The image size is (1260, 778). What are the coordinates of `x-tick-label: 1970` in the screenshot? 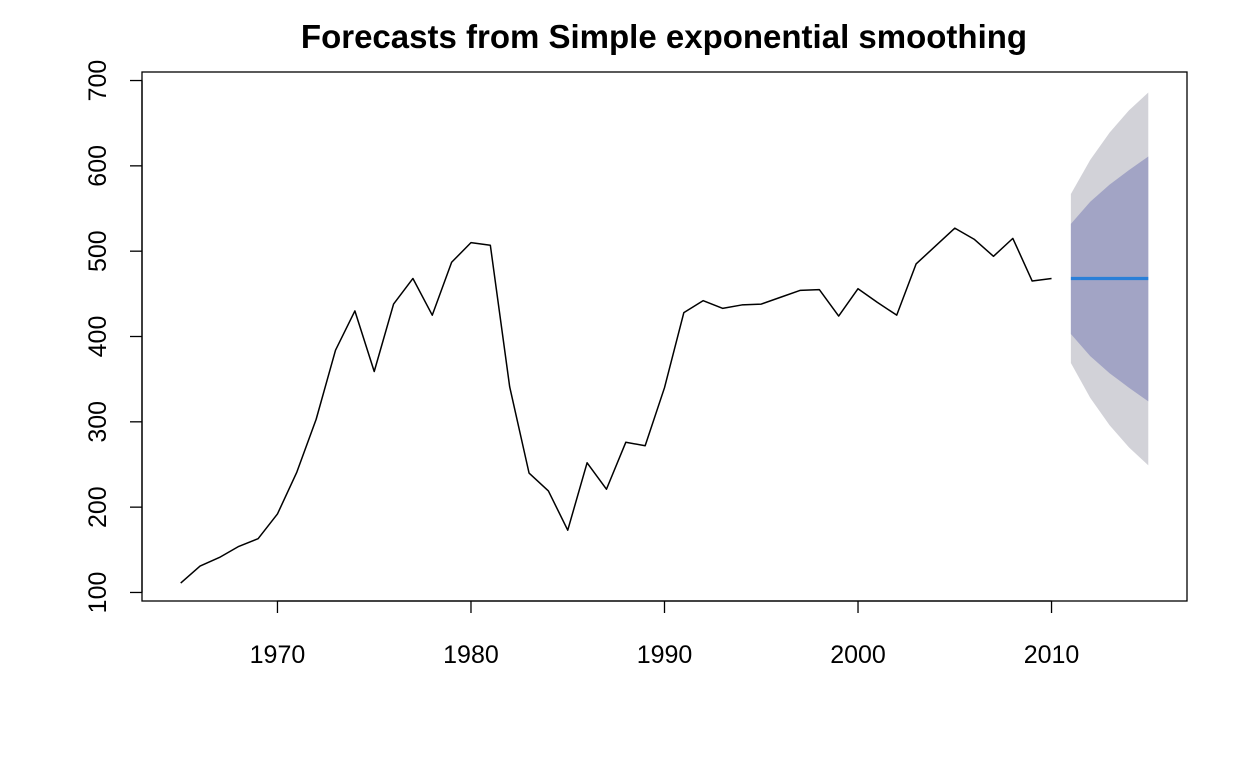 It's located at (278, 655).